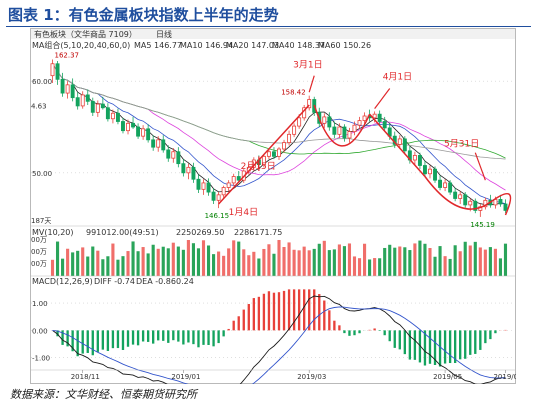  Describe the element at coordinates (42, 82) in the screenshot. I see `price-tick-label: 60.00` at that location.